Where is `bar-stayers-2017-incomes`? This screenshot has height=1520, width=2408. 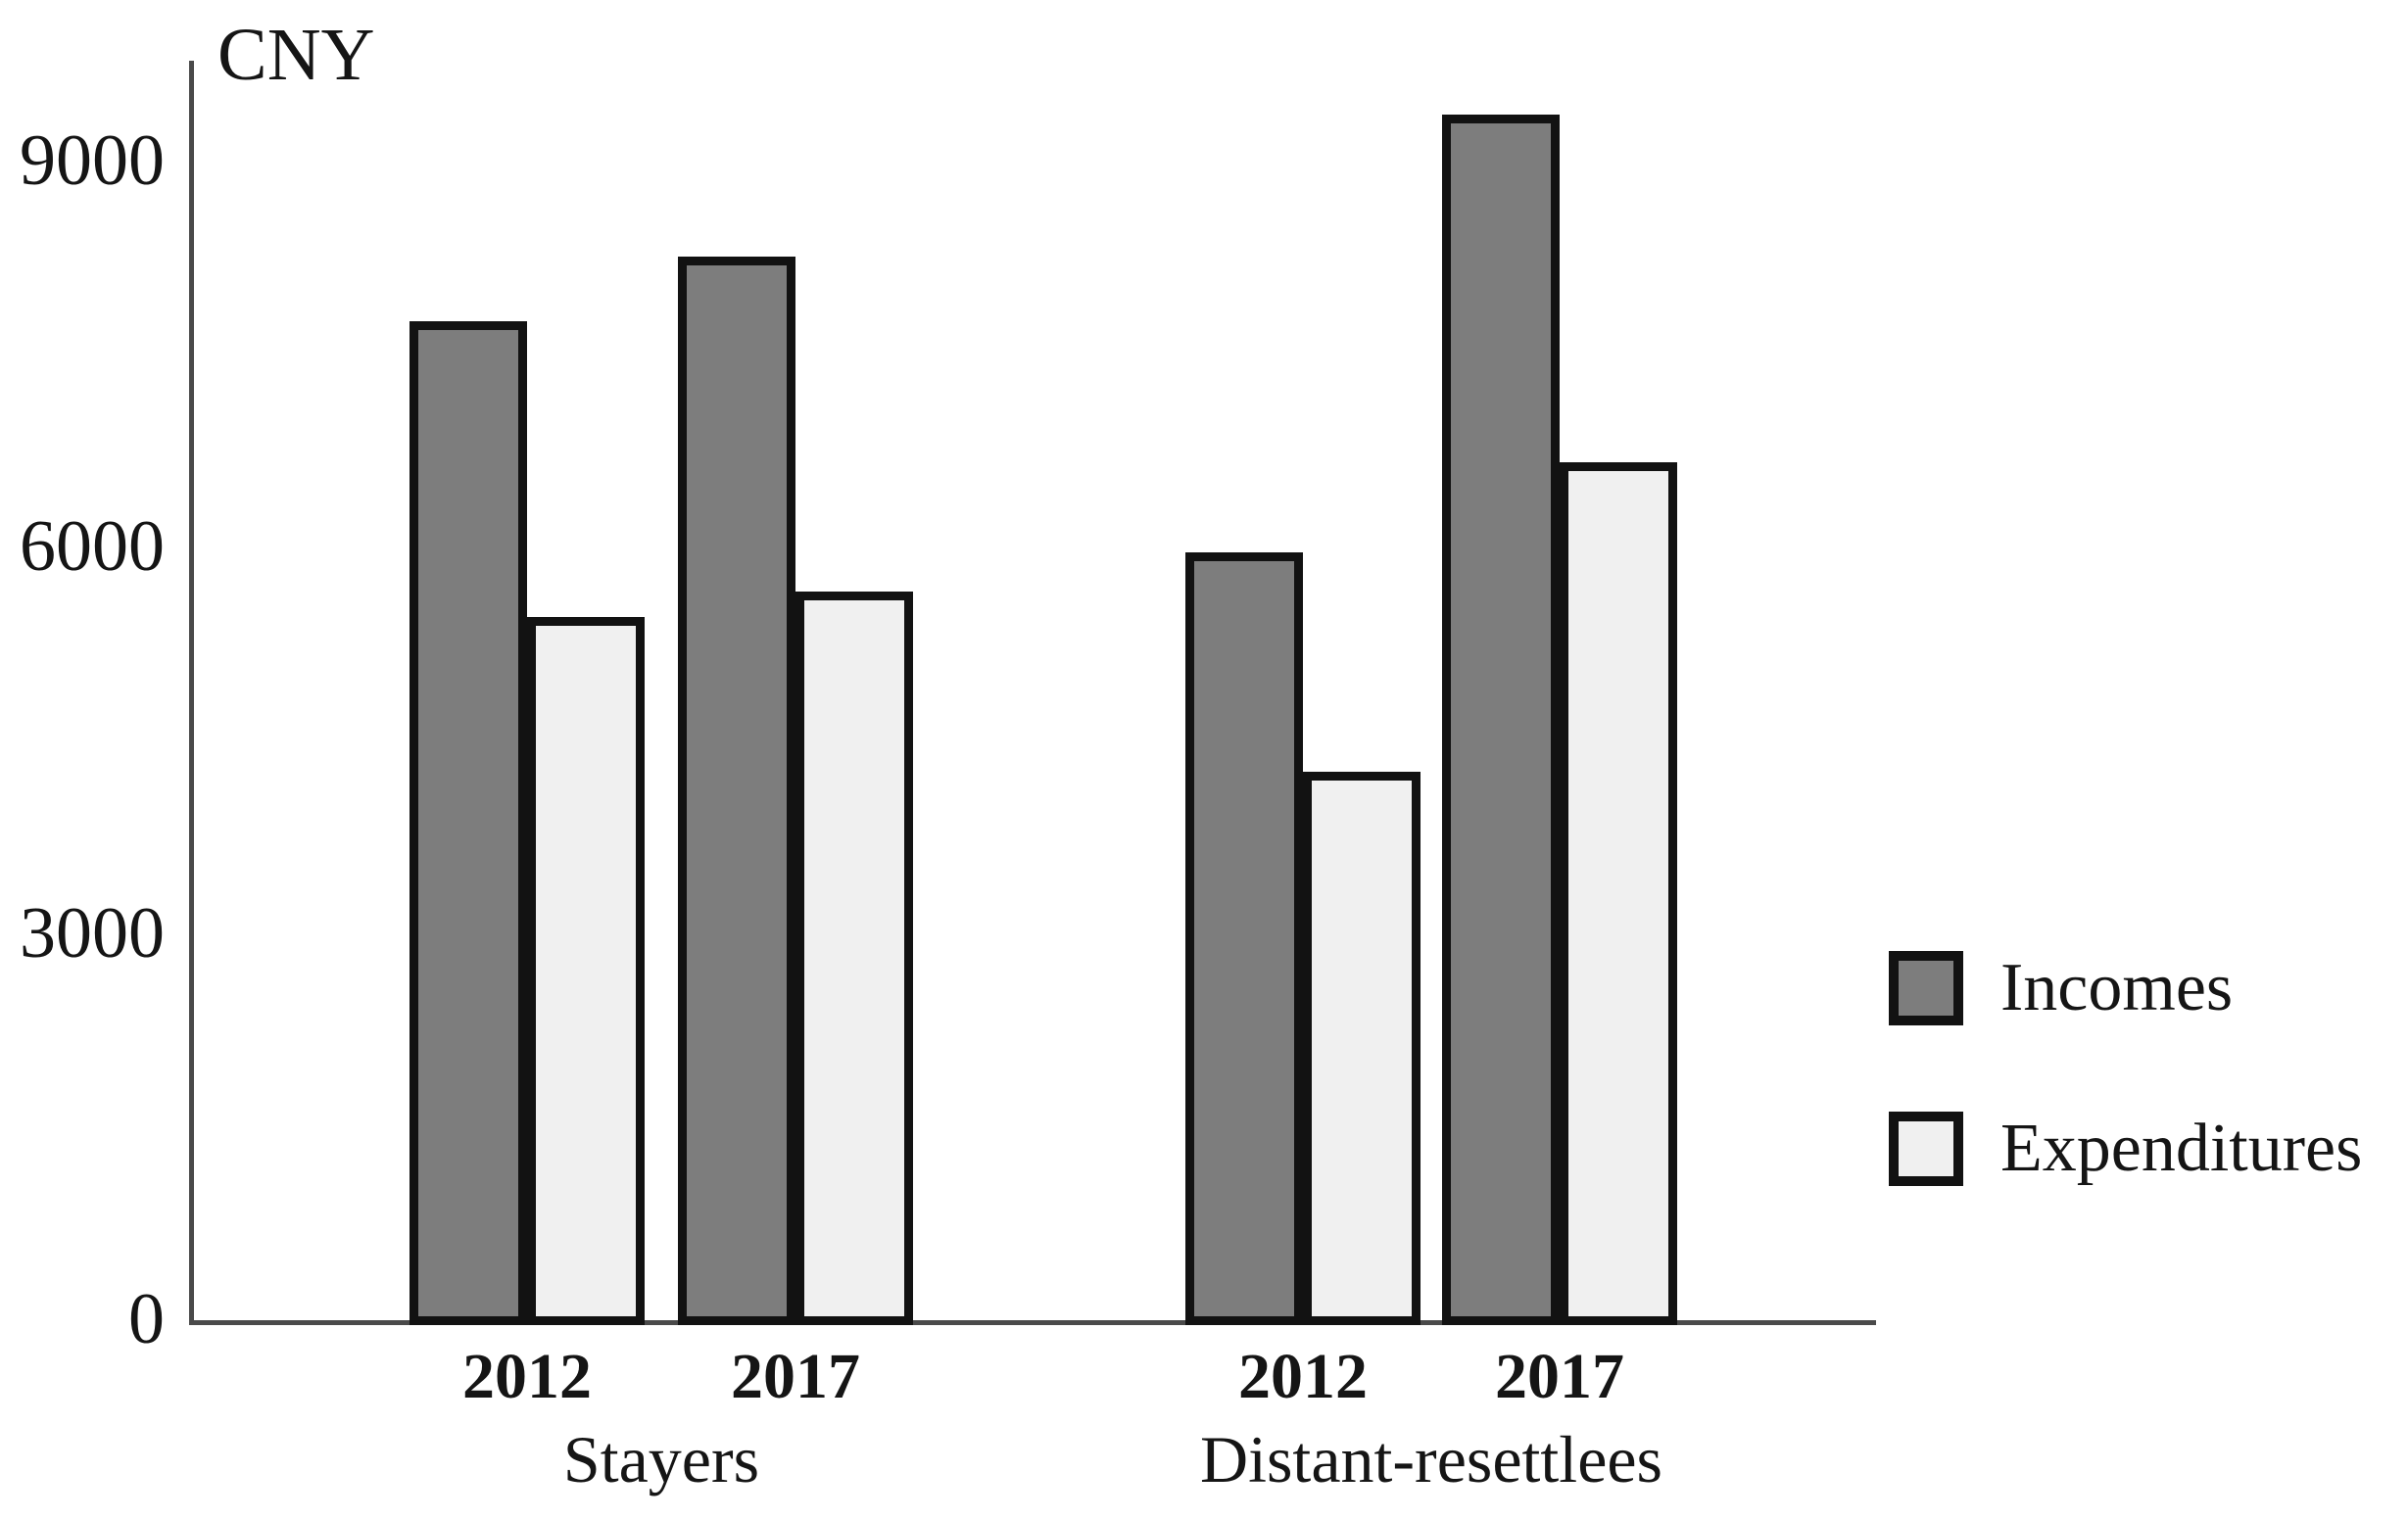 bar-stayers-2017-incomes is located at coordinates (736, 791).